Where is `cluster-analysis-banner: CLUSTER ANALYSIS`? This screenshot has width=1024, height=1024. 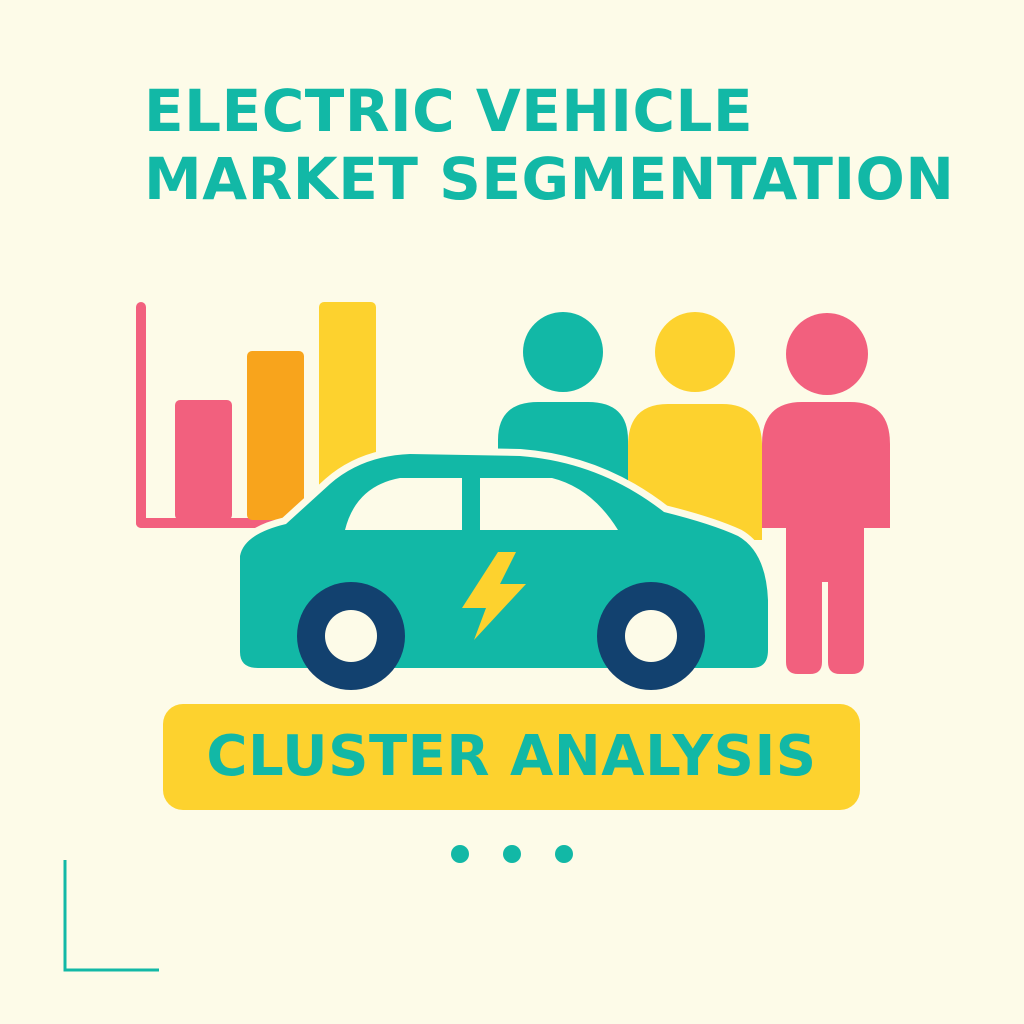
cluster-analysis-banner: CLUSTER ANALYSIS is located at coordinates (511, 757).